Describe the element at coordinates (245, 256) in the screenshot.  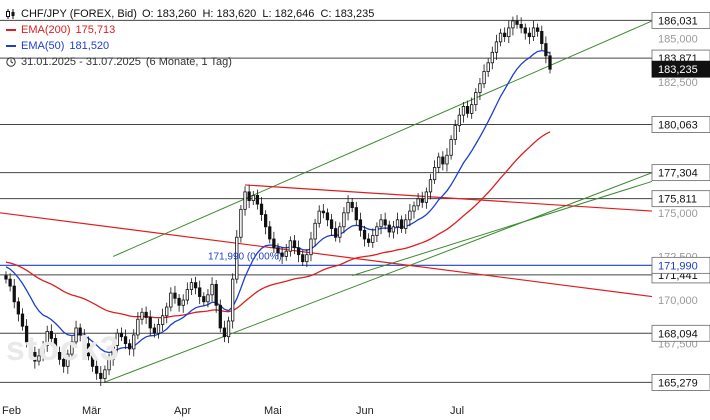
I see `blue-level-annotation: 171,990 (0,00%)` at that location.